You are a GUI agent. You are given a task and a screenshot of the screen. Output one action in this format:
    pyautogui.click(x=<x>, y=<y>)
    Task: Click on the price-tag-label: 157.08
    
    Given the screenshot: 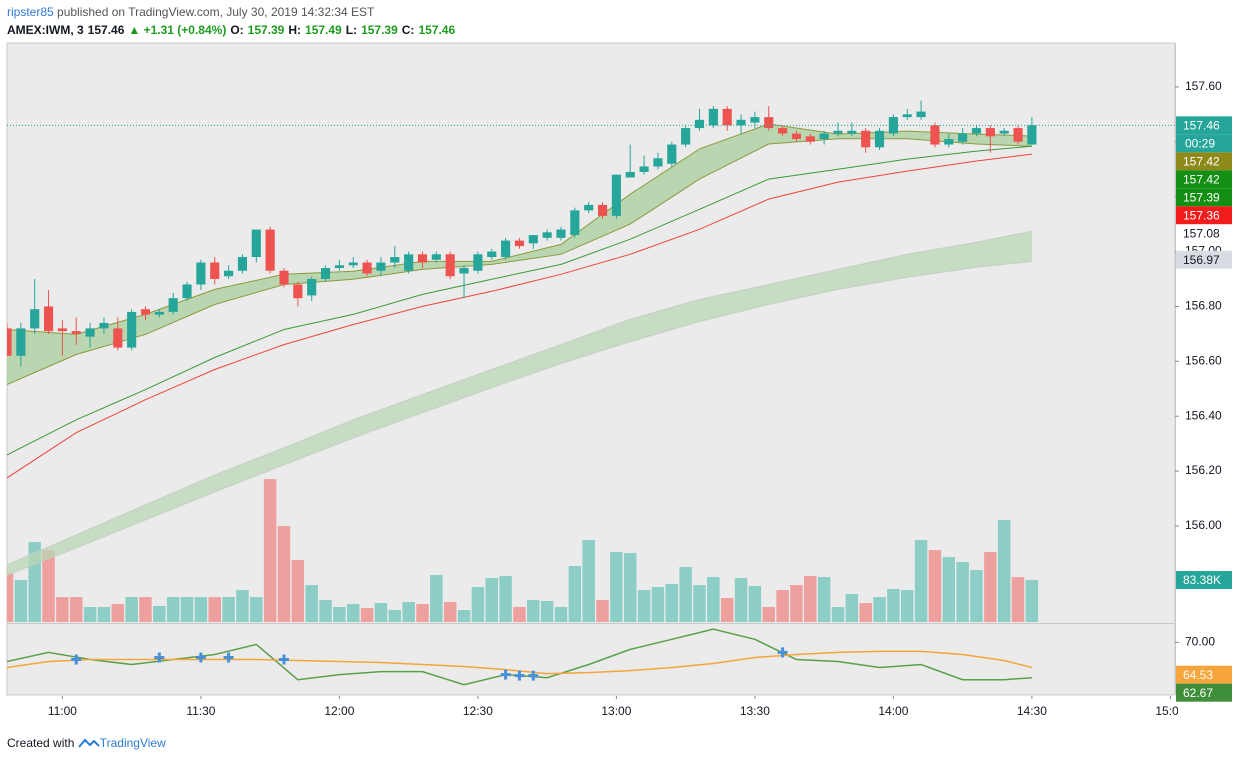 What is the action you would take?
    pyautogui.click(x=1201, y=233)
    